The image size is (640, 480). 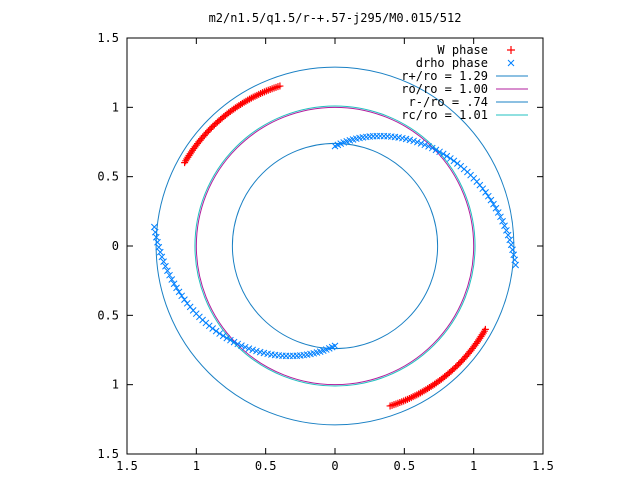 I want to click on circle-0.74, so click(x=335, y=246).